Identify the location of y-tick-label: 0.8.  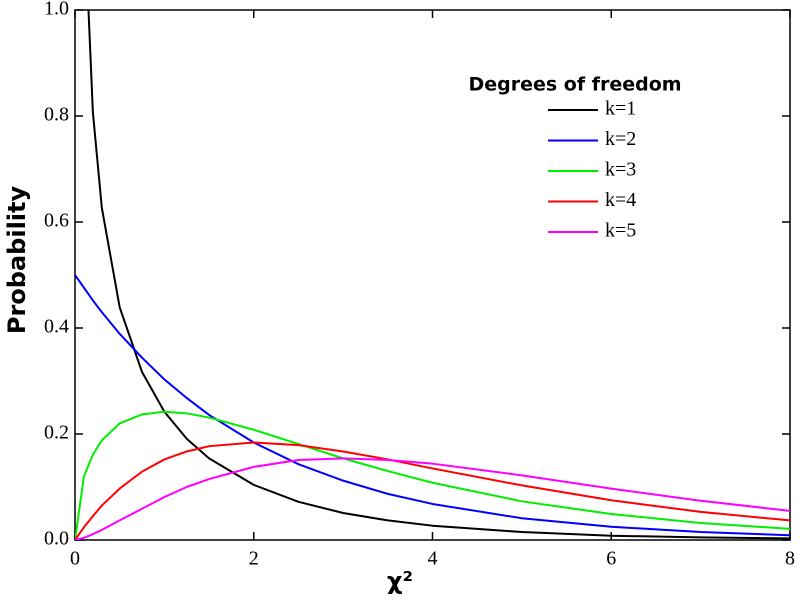
(56, 115).